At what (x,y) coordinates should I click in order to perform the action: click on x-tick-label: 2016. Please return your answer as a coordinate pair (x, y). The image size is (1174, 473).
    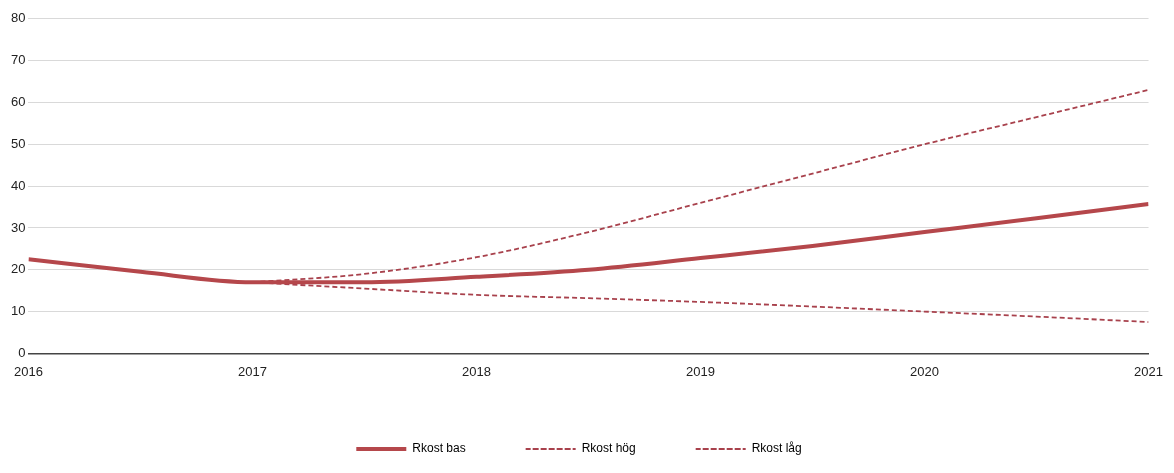
    Looking at the image, I should click on (28, 371).